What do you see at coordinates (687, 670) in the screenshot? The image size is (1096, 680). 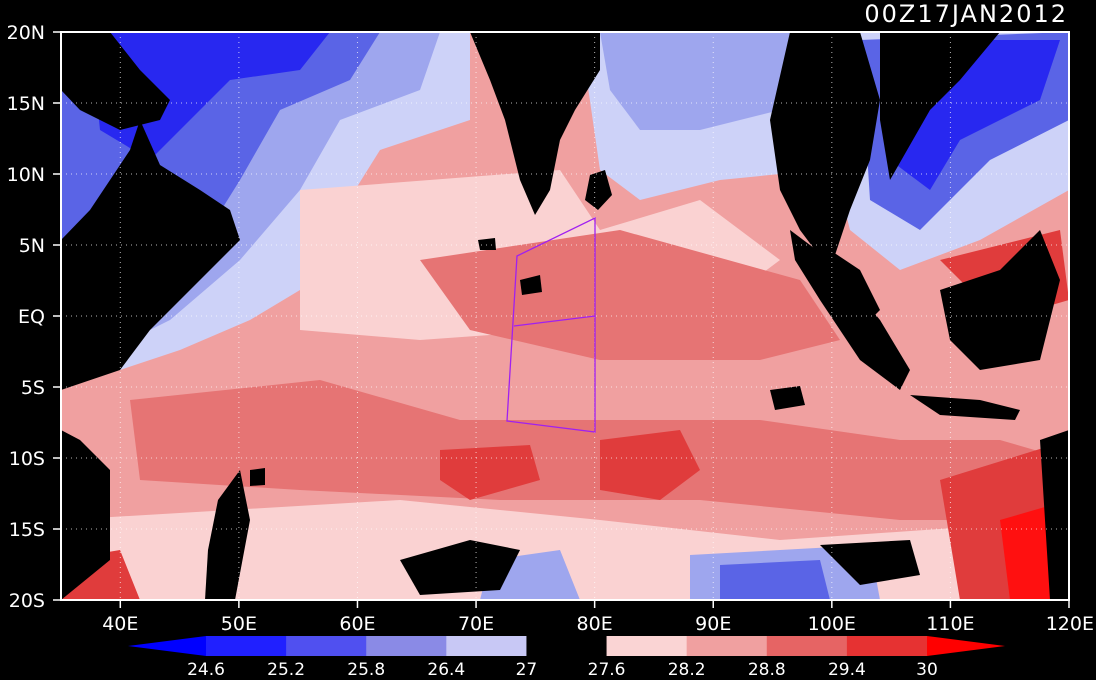 I see `colorbar-label: 28.2` at bounding box center [687, 670].